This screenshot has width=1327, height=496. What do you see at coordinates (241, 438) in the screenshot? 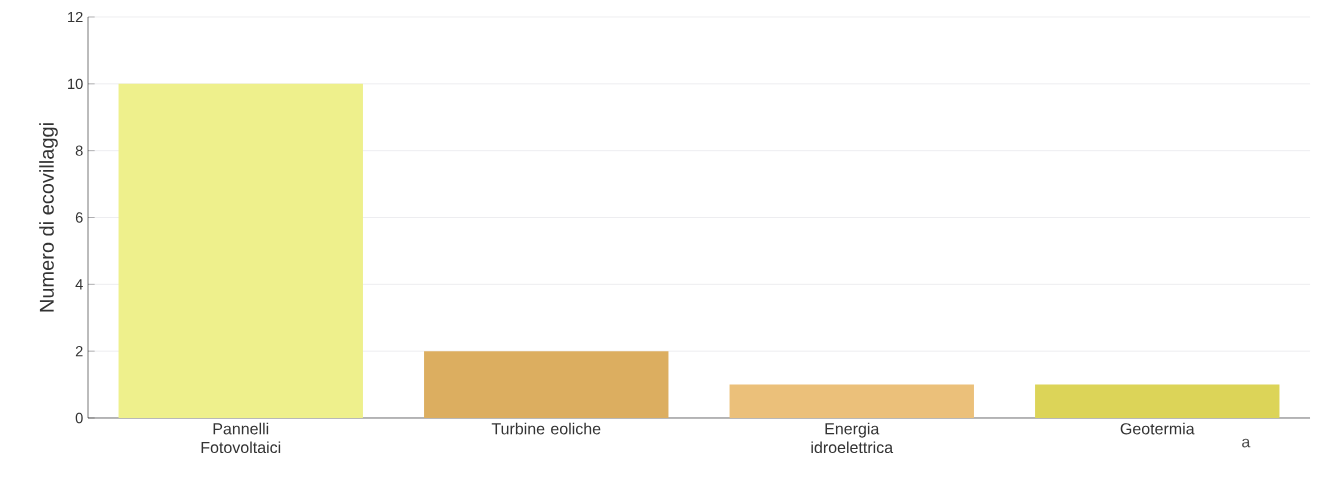
I see `x-tick-label: Pannelli Fotovoltaici` at bounding box center [241, 438].